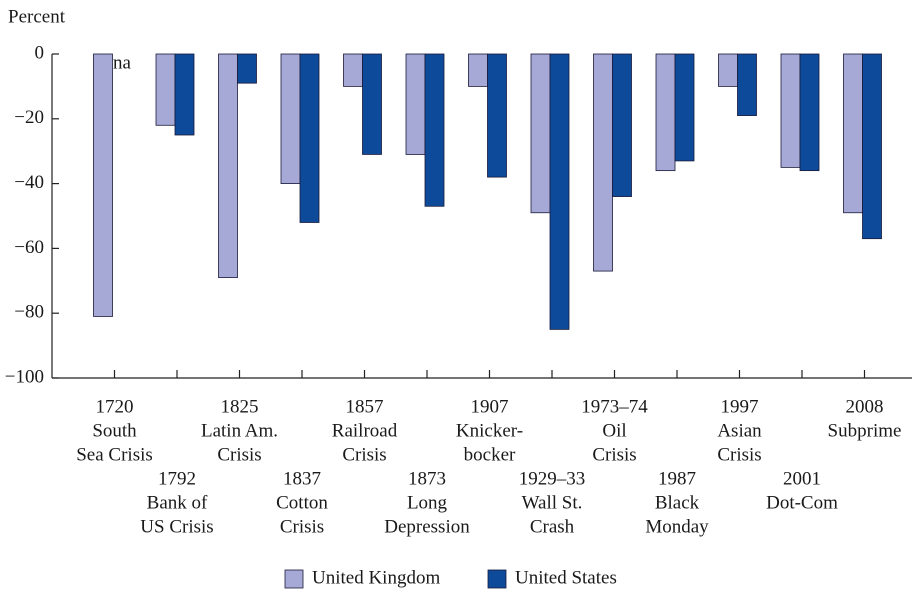 This screenshot has height=590, width=917. I want to click on x-tick-label: 1720, so click(115, 406).